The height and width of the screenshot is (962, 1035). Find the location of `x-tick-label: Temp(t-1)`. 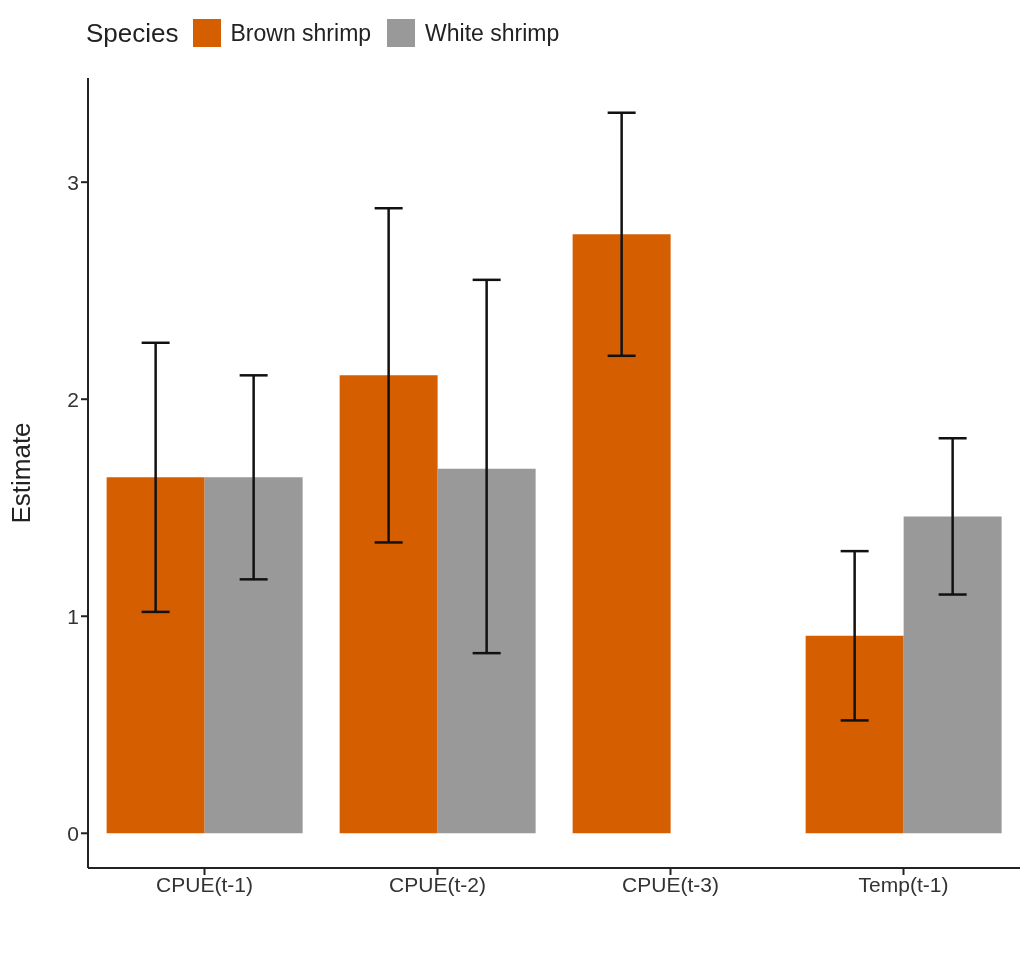

x-tick-label: Temp(t-1) is located at coordinates (903, 884).